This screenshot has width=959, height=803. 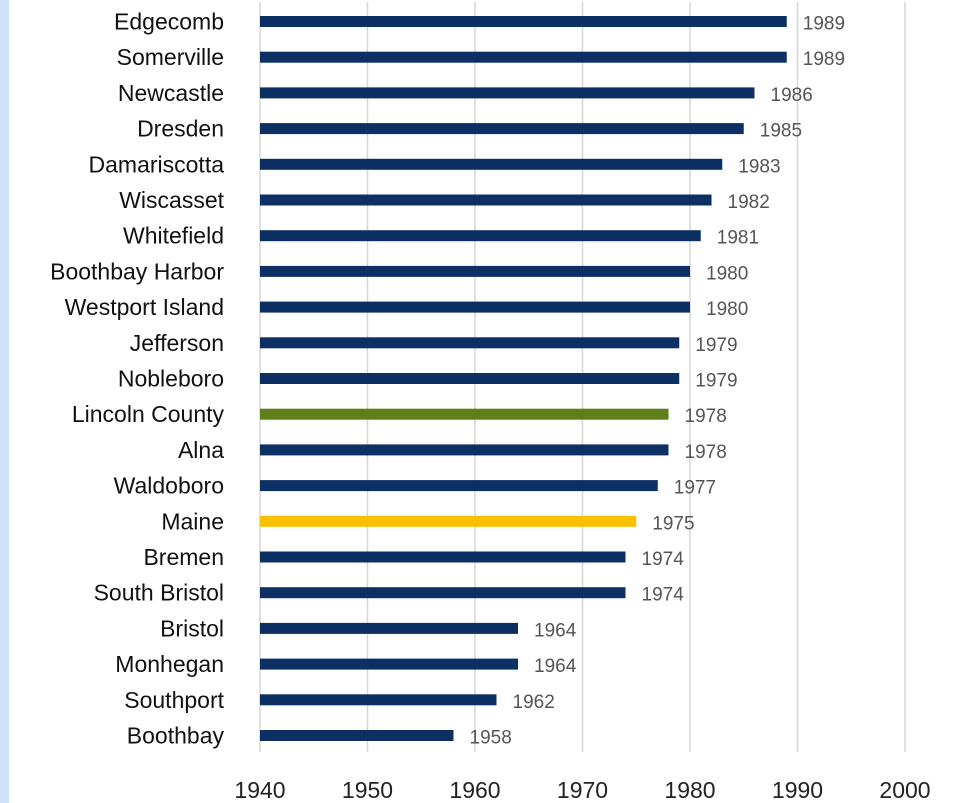 I want to click on category-label: Wiscasset, so click(x=171, y=200).